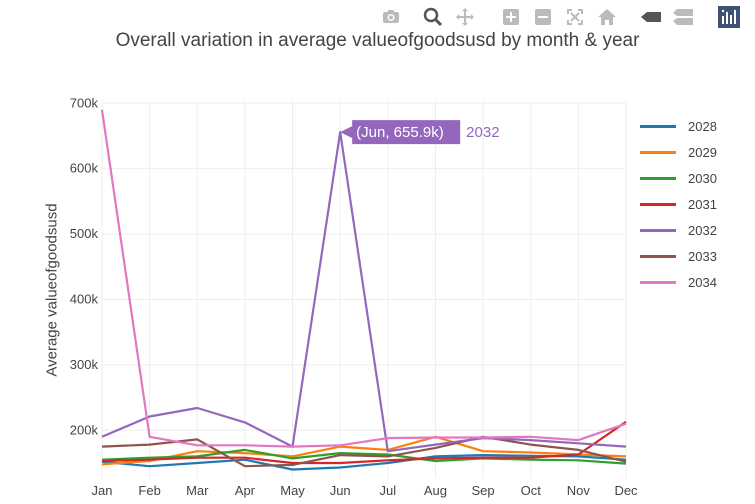 This screenshot has width=755, height=504. What do you see at coordinates (84, 168) in the screenshot?
I see `y-tick-label: 600k` at bounding box center [84, 168].